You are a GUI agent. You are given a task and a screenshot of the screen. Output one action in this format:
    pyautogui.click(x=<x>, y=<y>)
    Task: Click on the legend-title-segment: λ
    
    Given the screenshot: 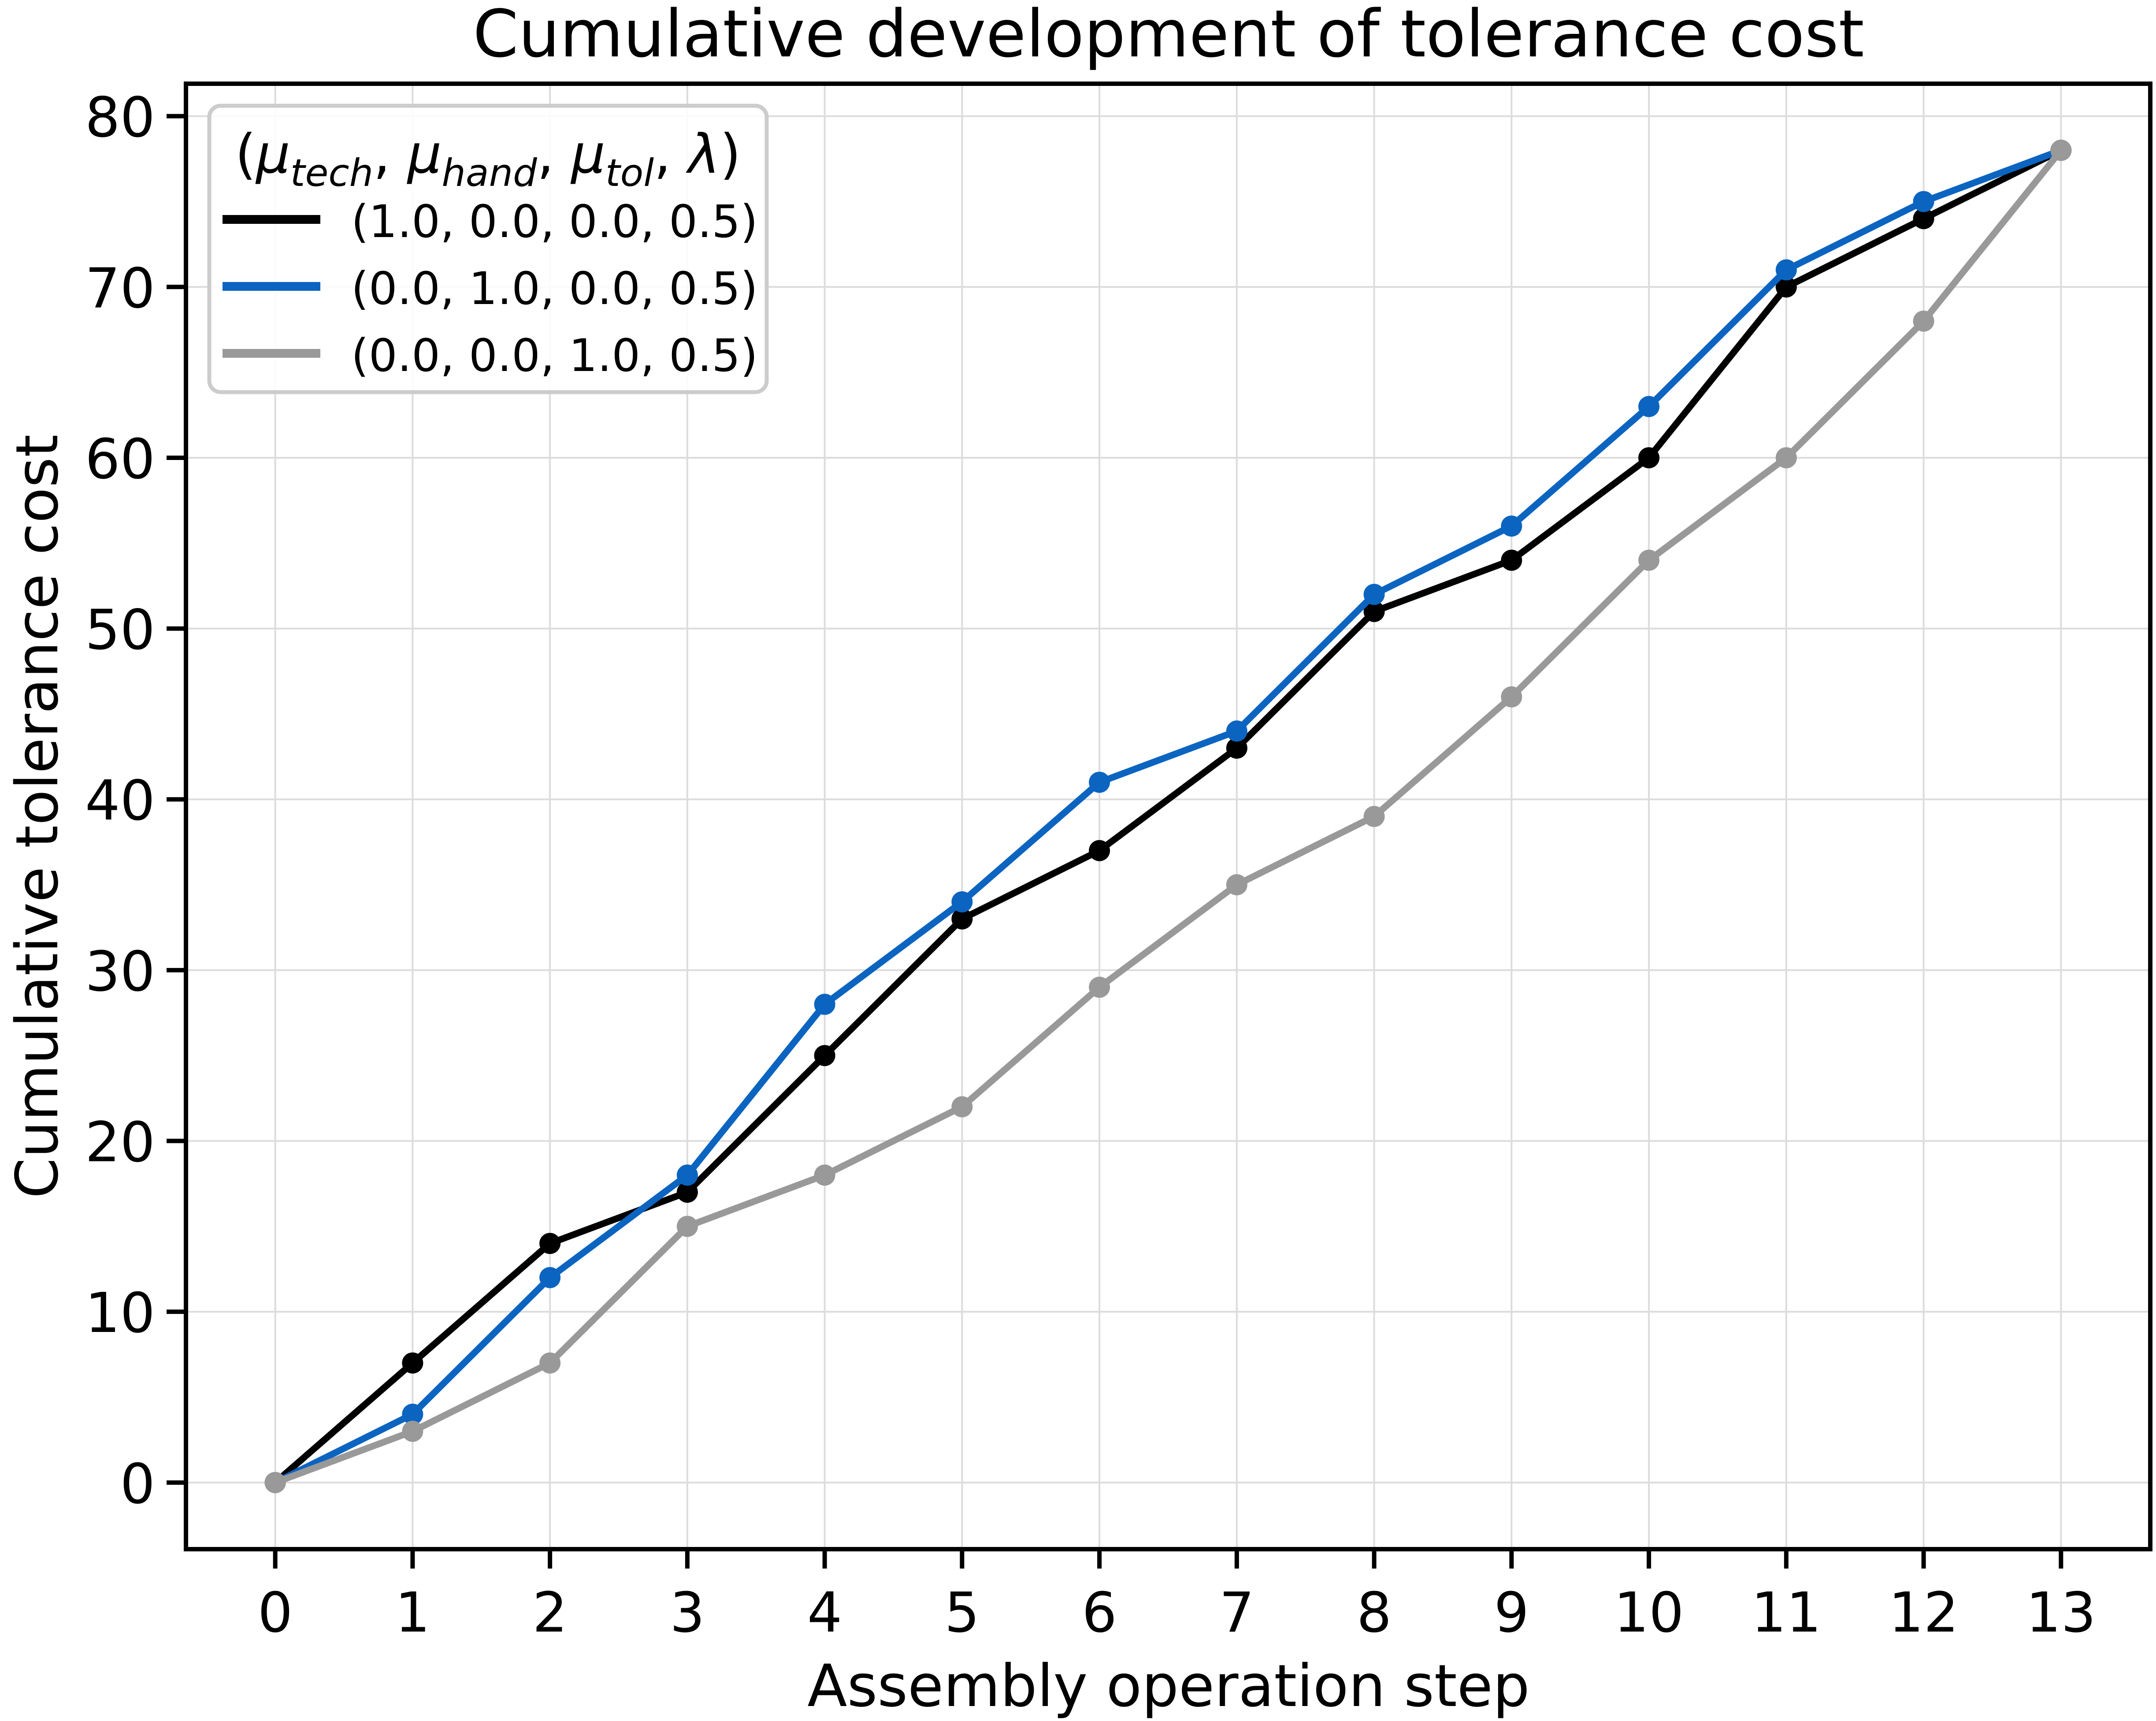 What is the action you would take?
    pyautogui.click(x=703, y=154)
    